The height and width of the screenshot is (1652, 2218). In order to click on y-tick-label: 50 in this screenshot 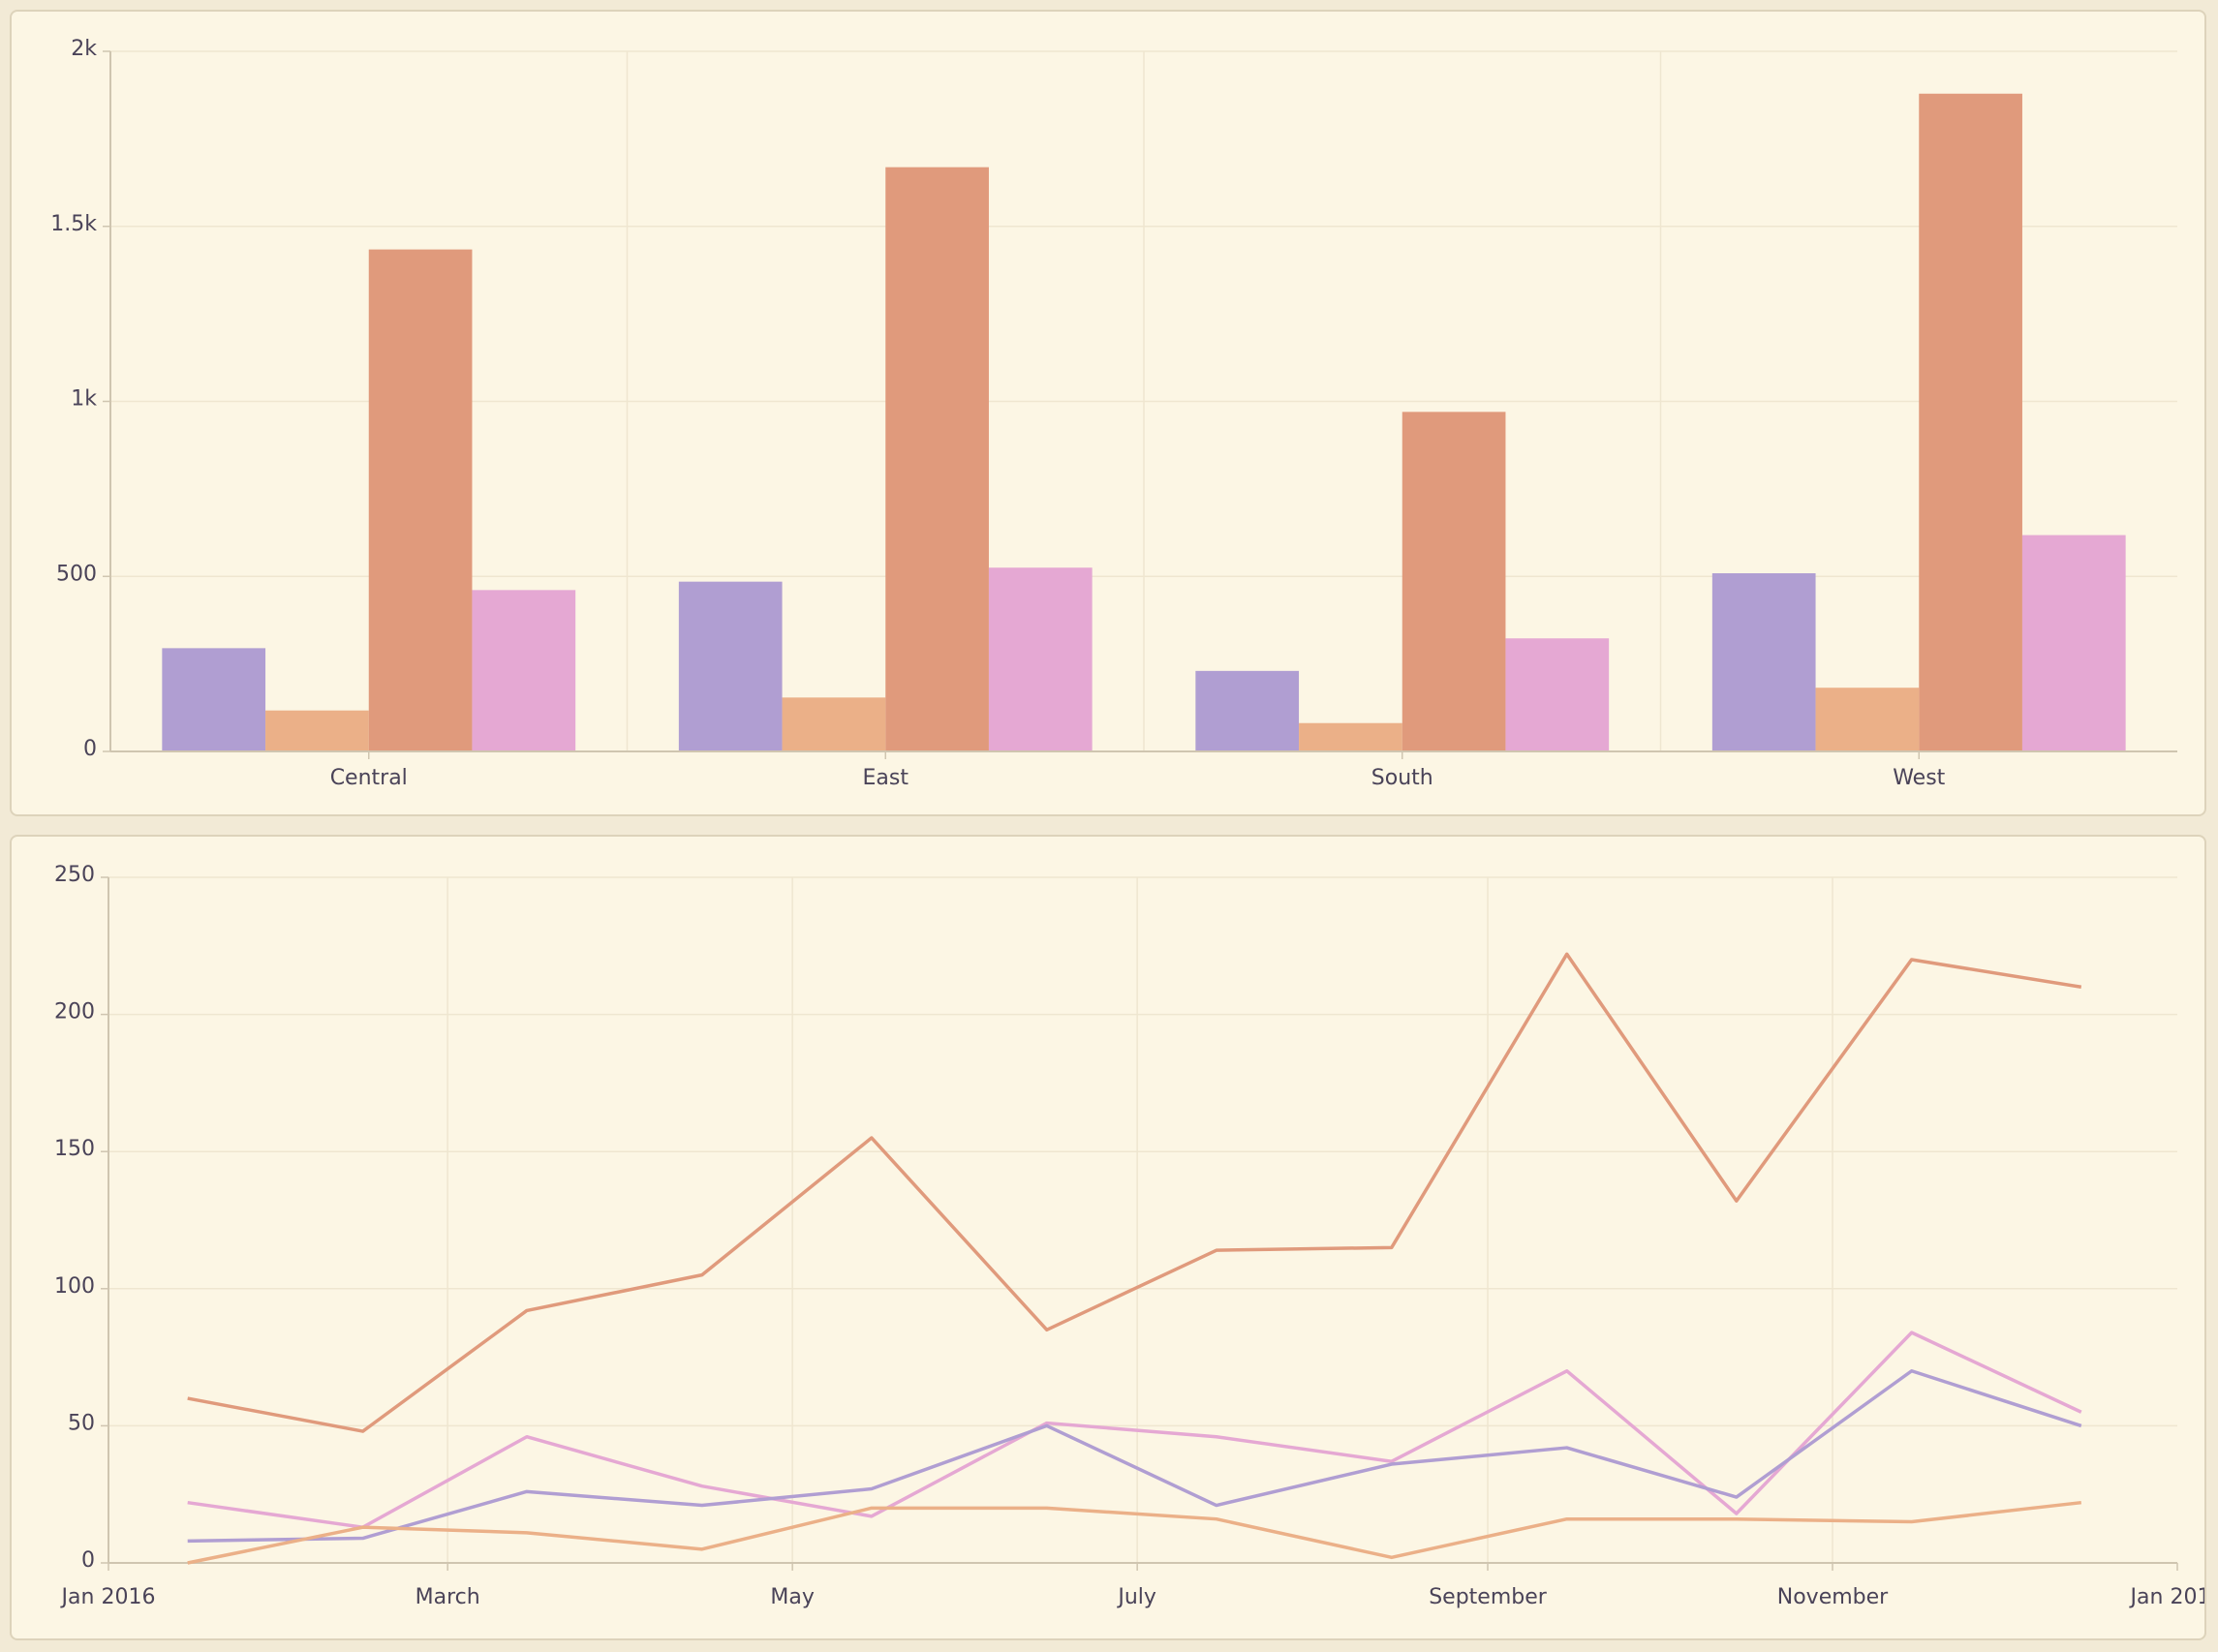, I will do `click(81, 1423)`.